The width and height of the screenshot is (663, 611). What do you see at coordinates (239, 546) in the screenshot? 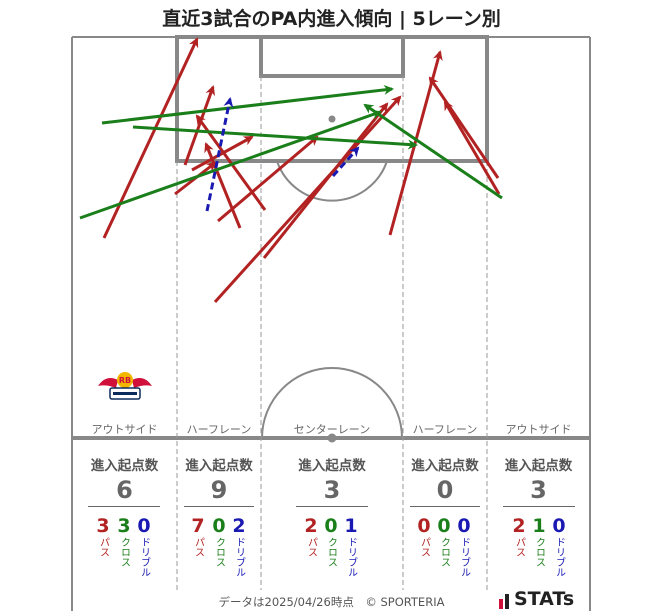
I see `stat-dribble: 2 ドリブル` at bounding box center [239, 546].